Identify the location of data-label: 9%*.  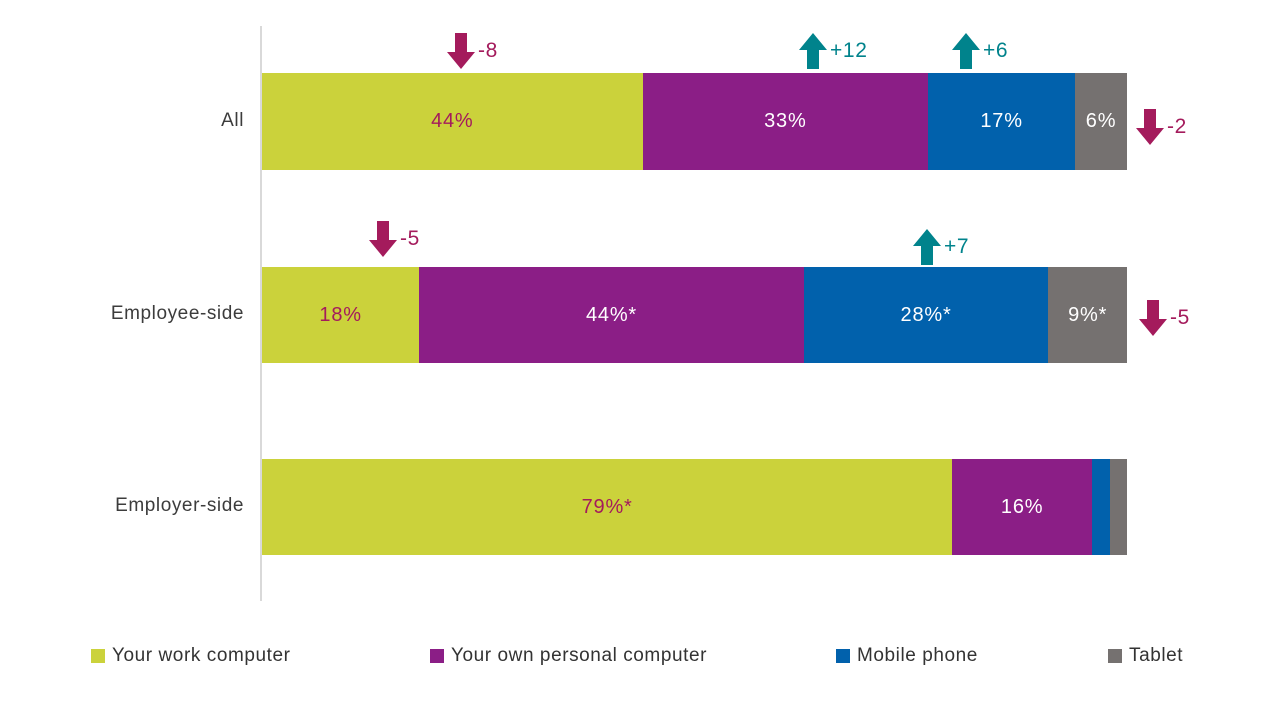
(1088, 314).